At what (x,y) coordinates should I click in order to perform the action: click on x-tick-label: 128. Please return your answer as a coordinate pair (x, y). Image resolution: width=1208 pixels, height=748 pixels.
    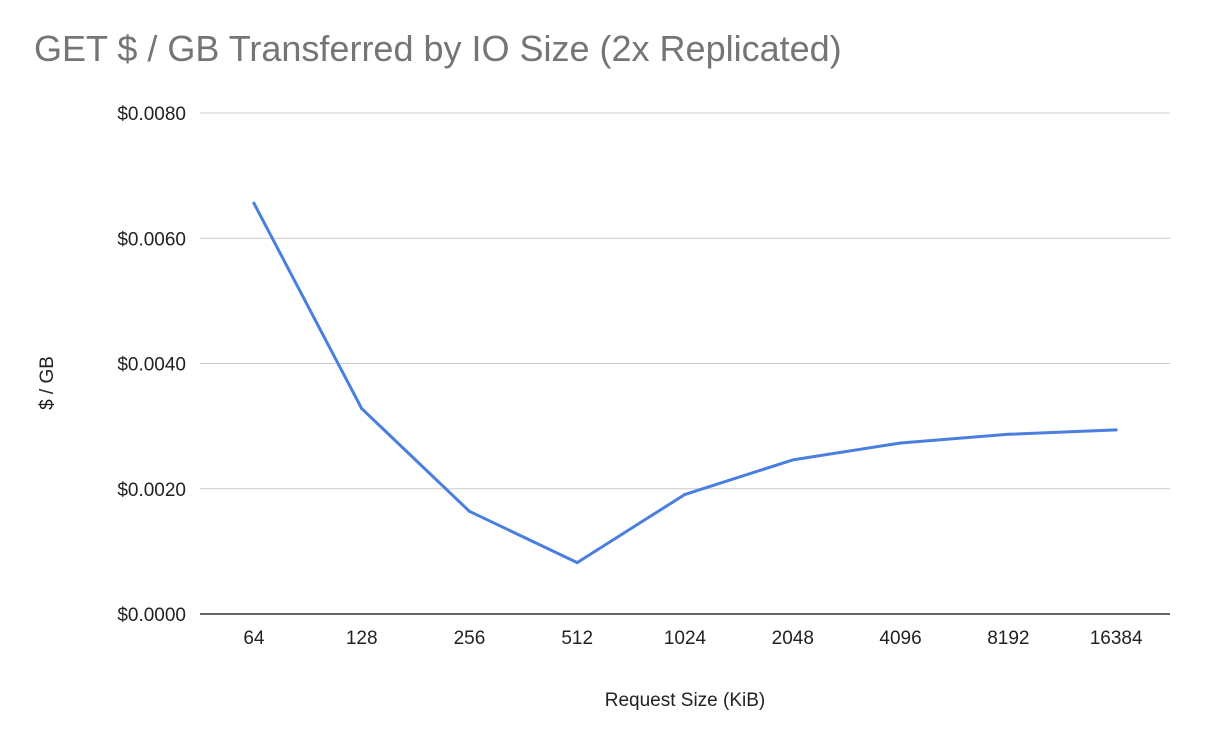
    Looking at the image, I should click on (362, 638).